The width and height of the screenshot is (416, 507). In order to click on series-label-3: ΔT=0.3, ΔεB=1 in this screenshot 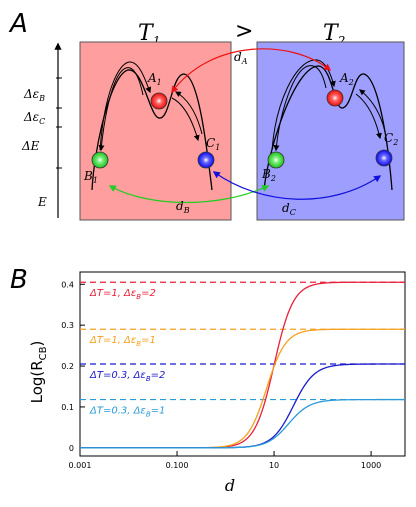, I will do `click(127, 412)`.